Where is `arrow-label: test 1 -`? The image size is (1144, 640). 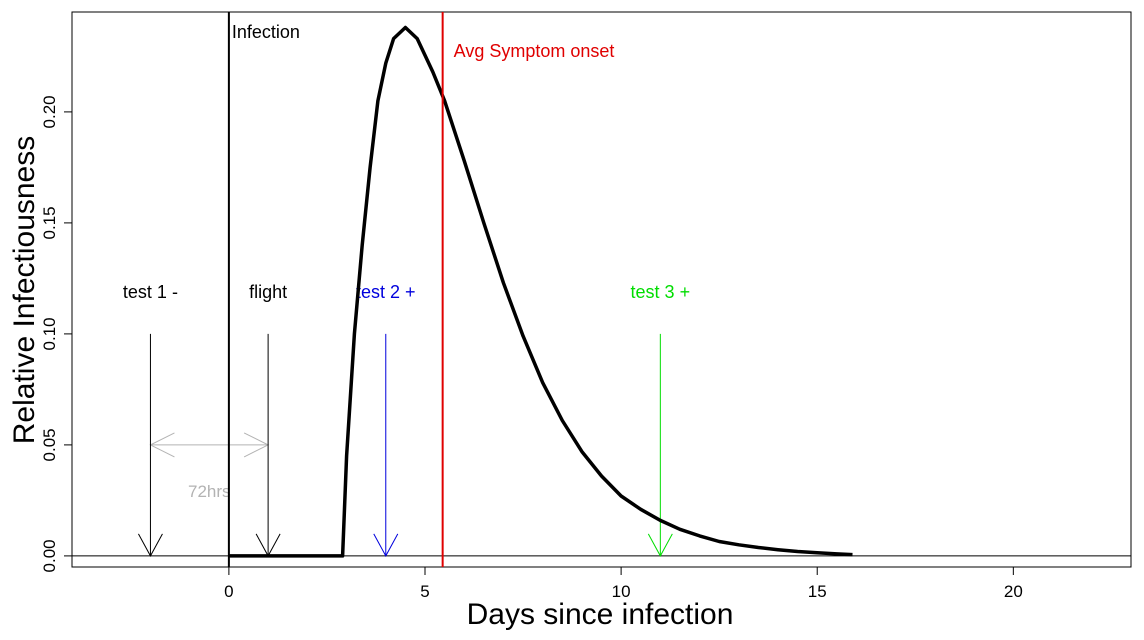 arrow-label: test 1 - is located at coordinates (150, 292).